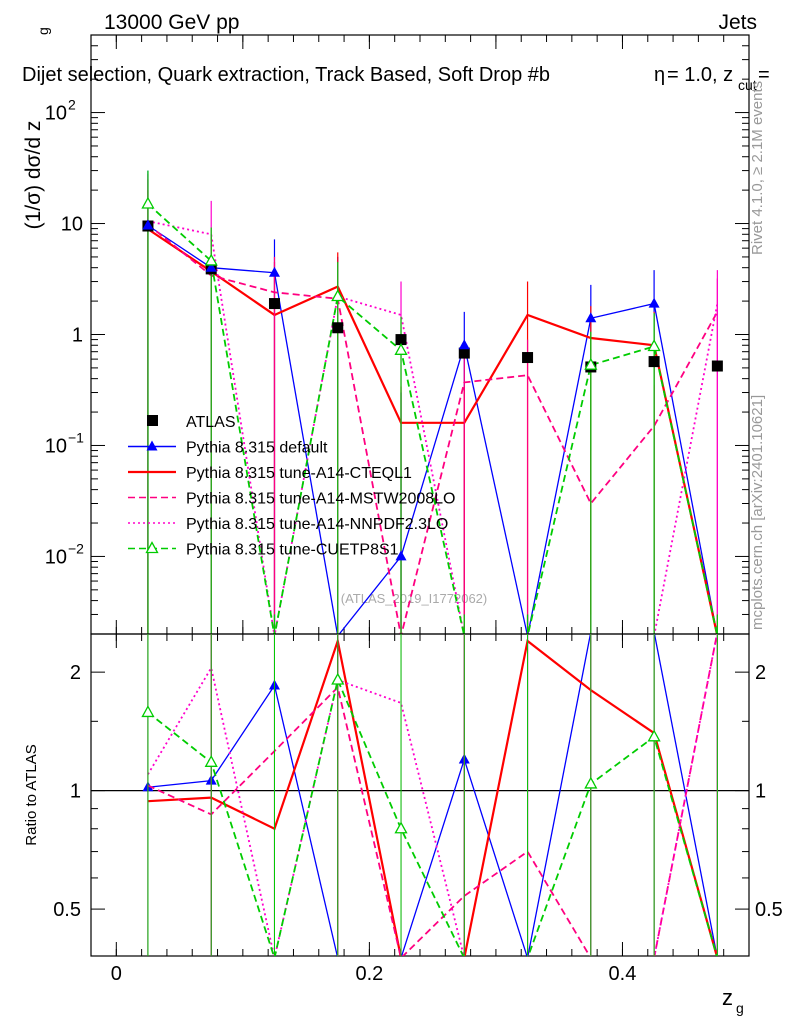 This screenshot has height=1024, width=786. What do you see at coordinates (76, 437) in the screenshot?
I see `main-ytick-label-exp: −1` at bounding box center [76, 437].